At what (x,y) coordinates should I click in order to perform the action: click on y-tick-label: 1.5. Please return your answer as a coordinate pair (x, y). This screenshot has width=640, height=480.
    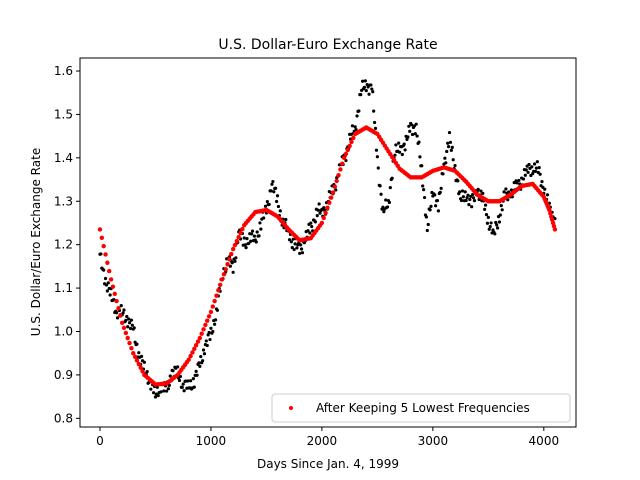
    Looking at the image, I should click on (63, 114).